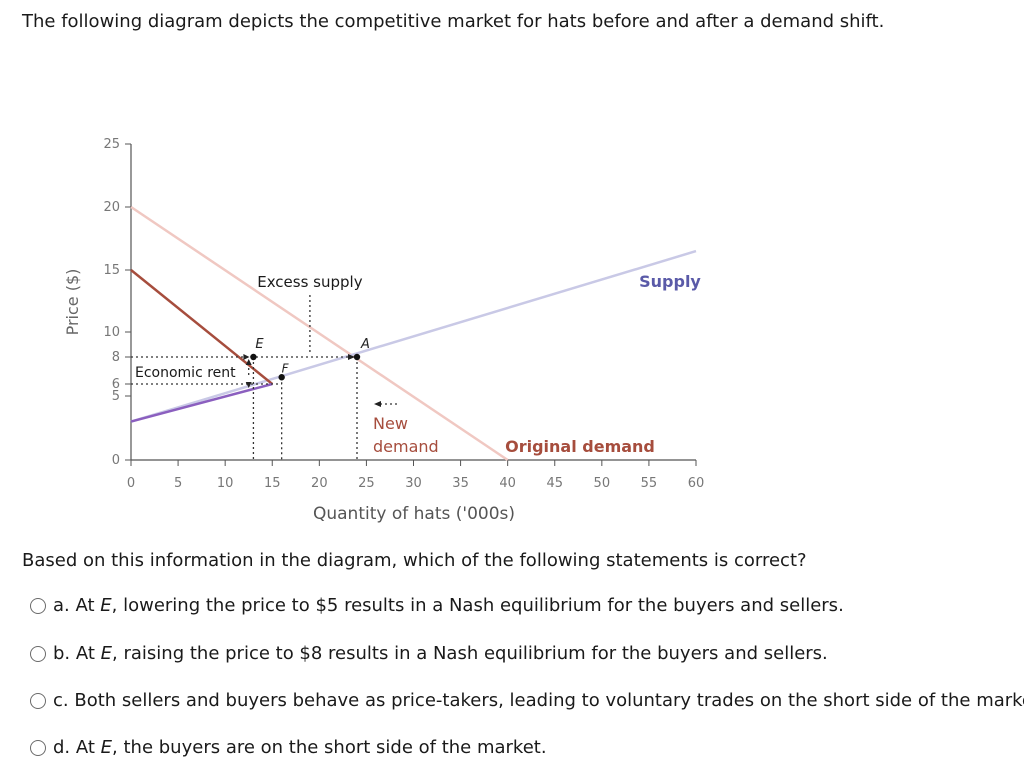 The width and height of the screenshot is (1024, 784). Describe the element at coordinates (406, 446) in the screenshot. I see `annotation-demand: demand` at that location.